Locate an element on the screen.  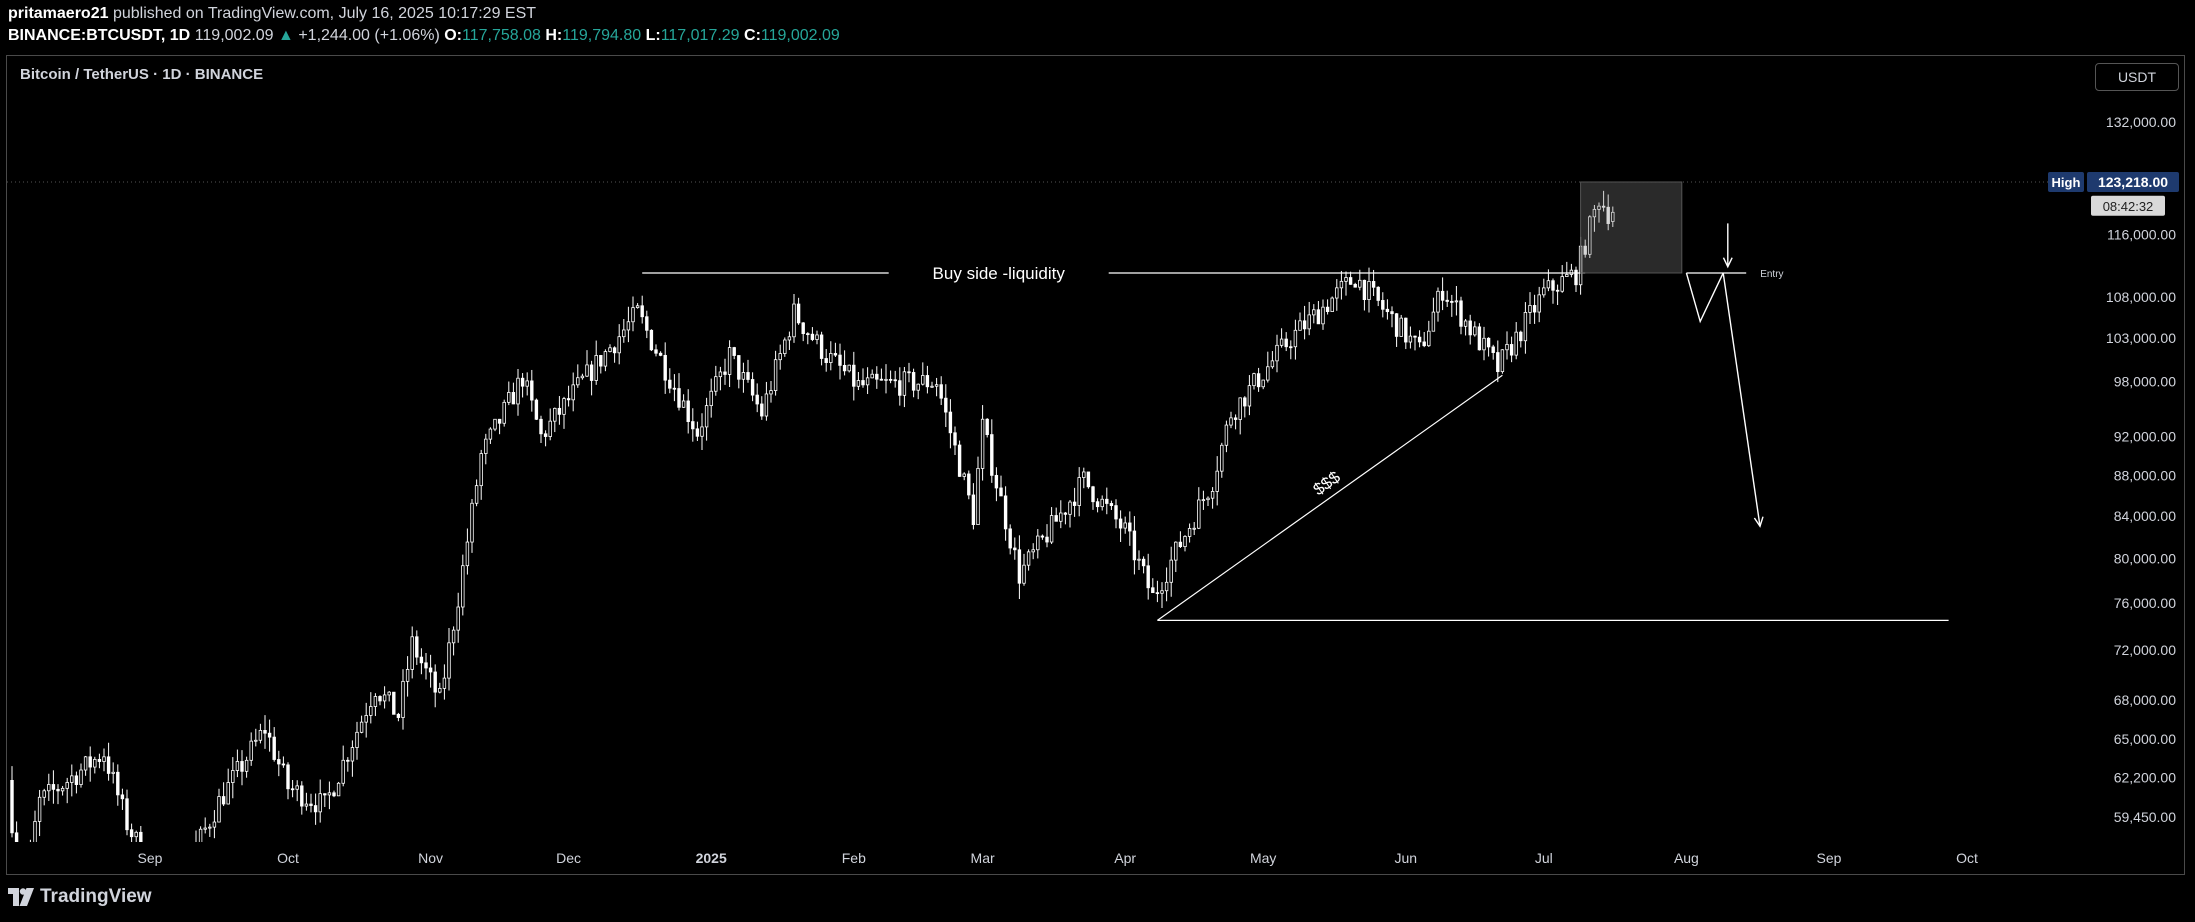
currency-button: USDT is located at coordinates (2137, 77).